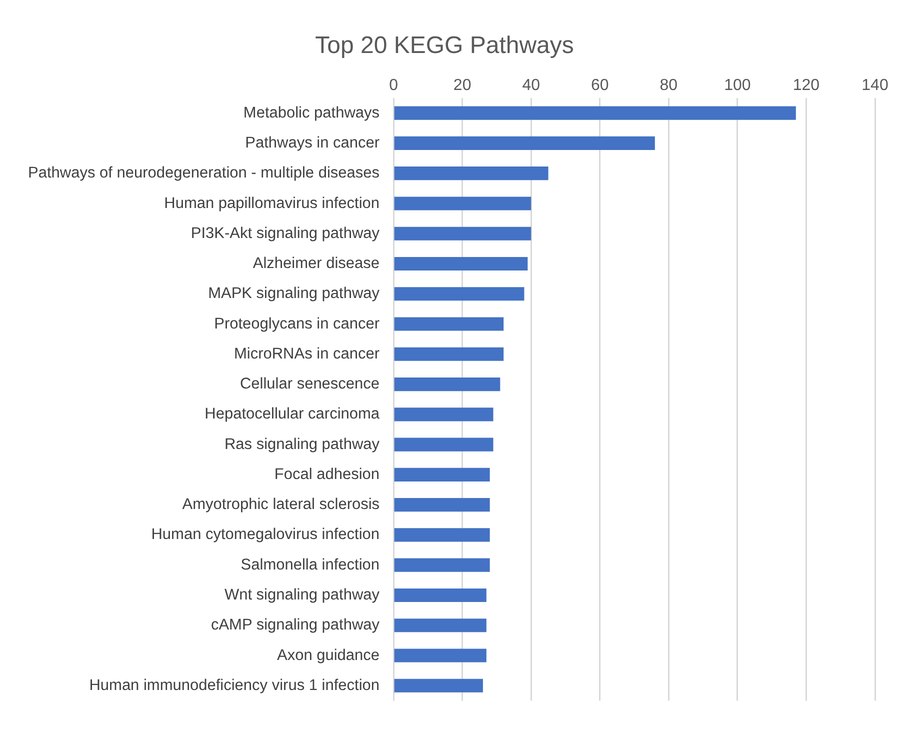  Describe the element at coordinates (327, 474) in the screenshot. I see `y-tick-label: Focal adhesion` at that location.